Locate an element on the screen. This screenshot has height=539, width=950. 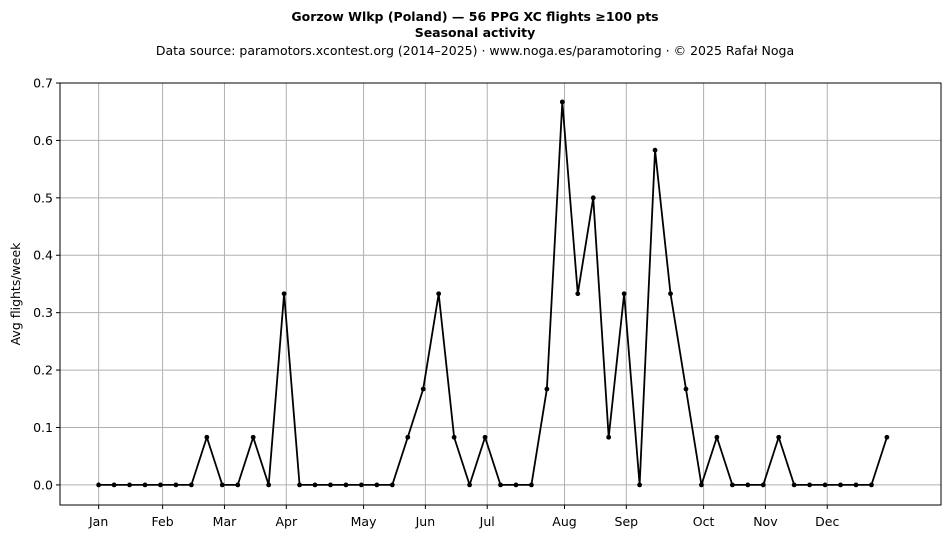
chart-subtitle: Seasonal activity is located at coordinates (475, 32).